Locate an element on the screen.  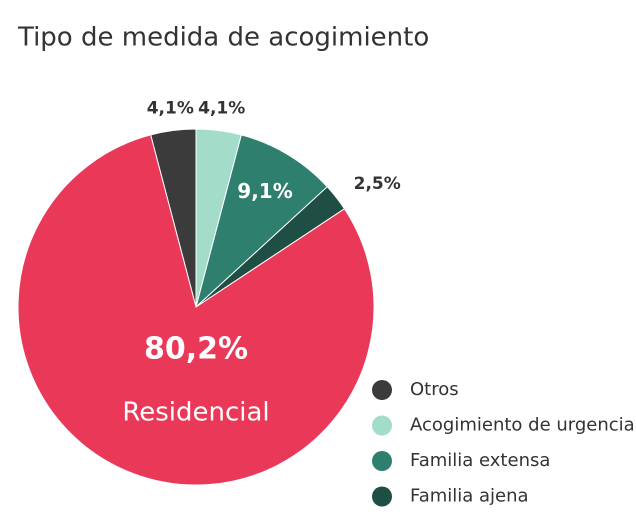
pie-slice is located at coordinates (261, 221).